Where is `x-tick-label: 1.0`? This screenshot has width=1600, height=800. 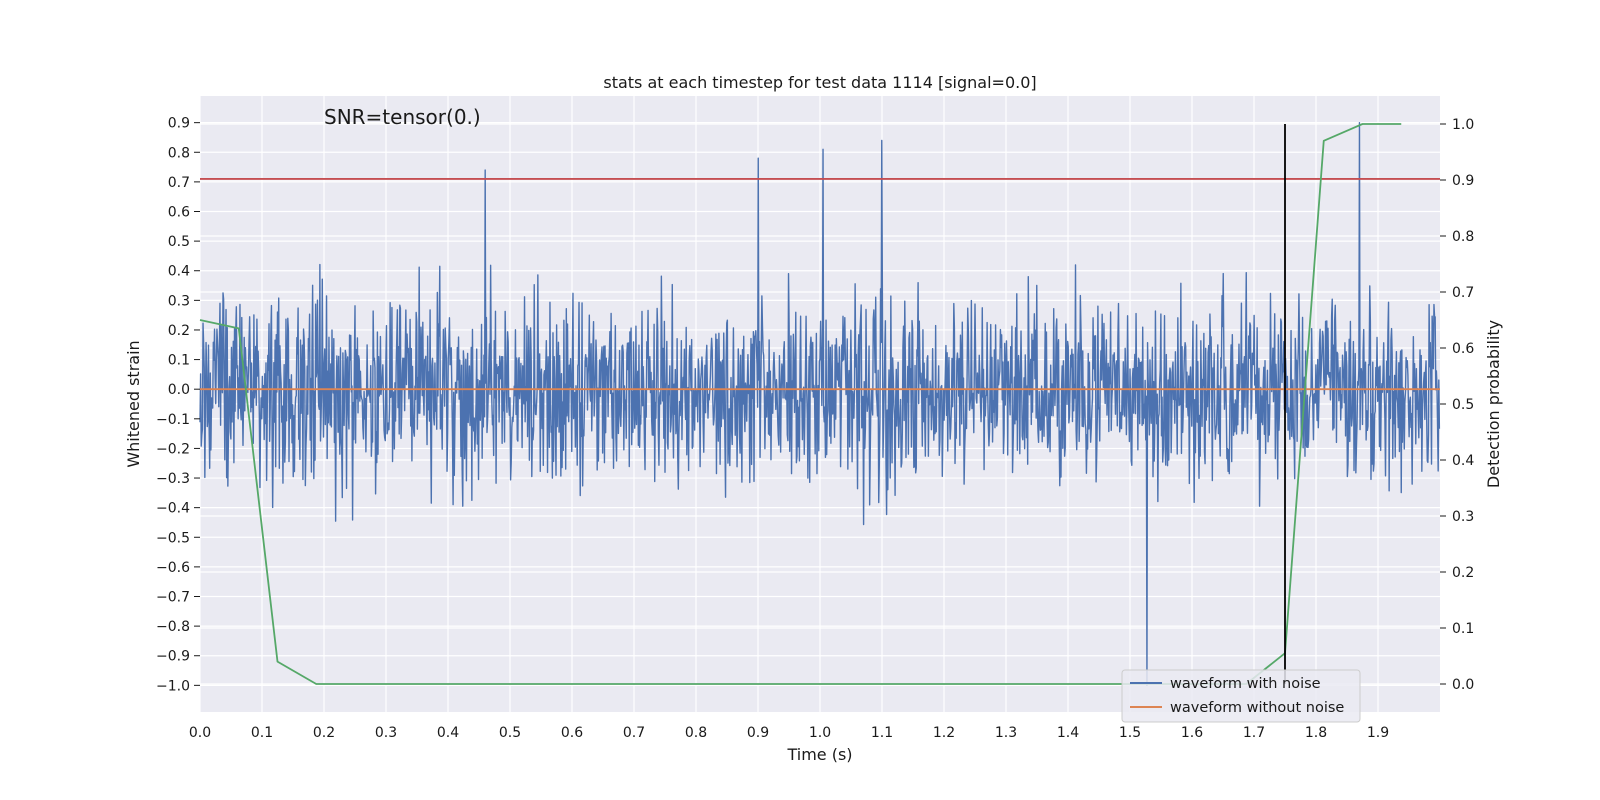
x-tick-label: 1.0 is located at coordinates (820, 733).